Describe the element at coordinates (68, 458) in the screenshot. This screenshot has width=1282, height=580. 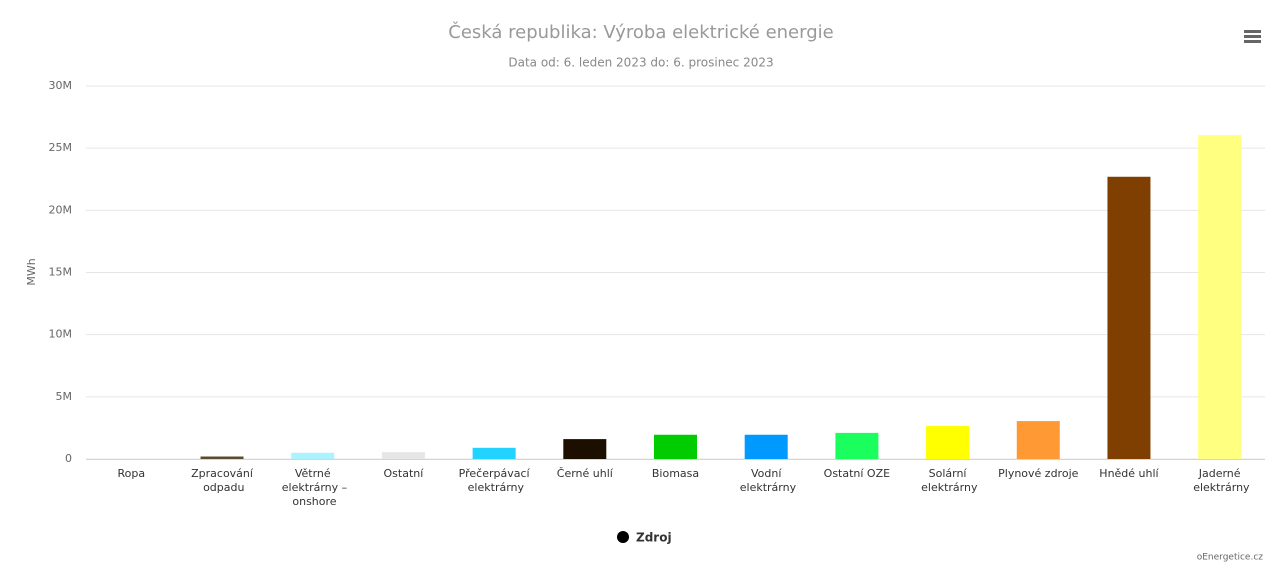
I see `y-tick-label: 0` at that location.